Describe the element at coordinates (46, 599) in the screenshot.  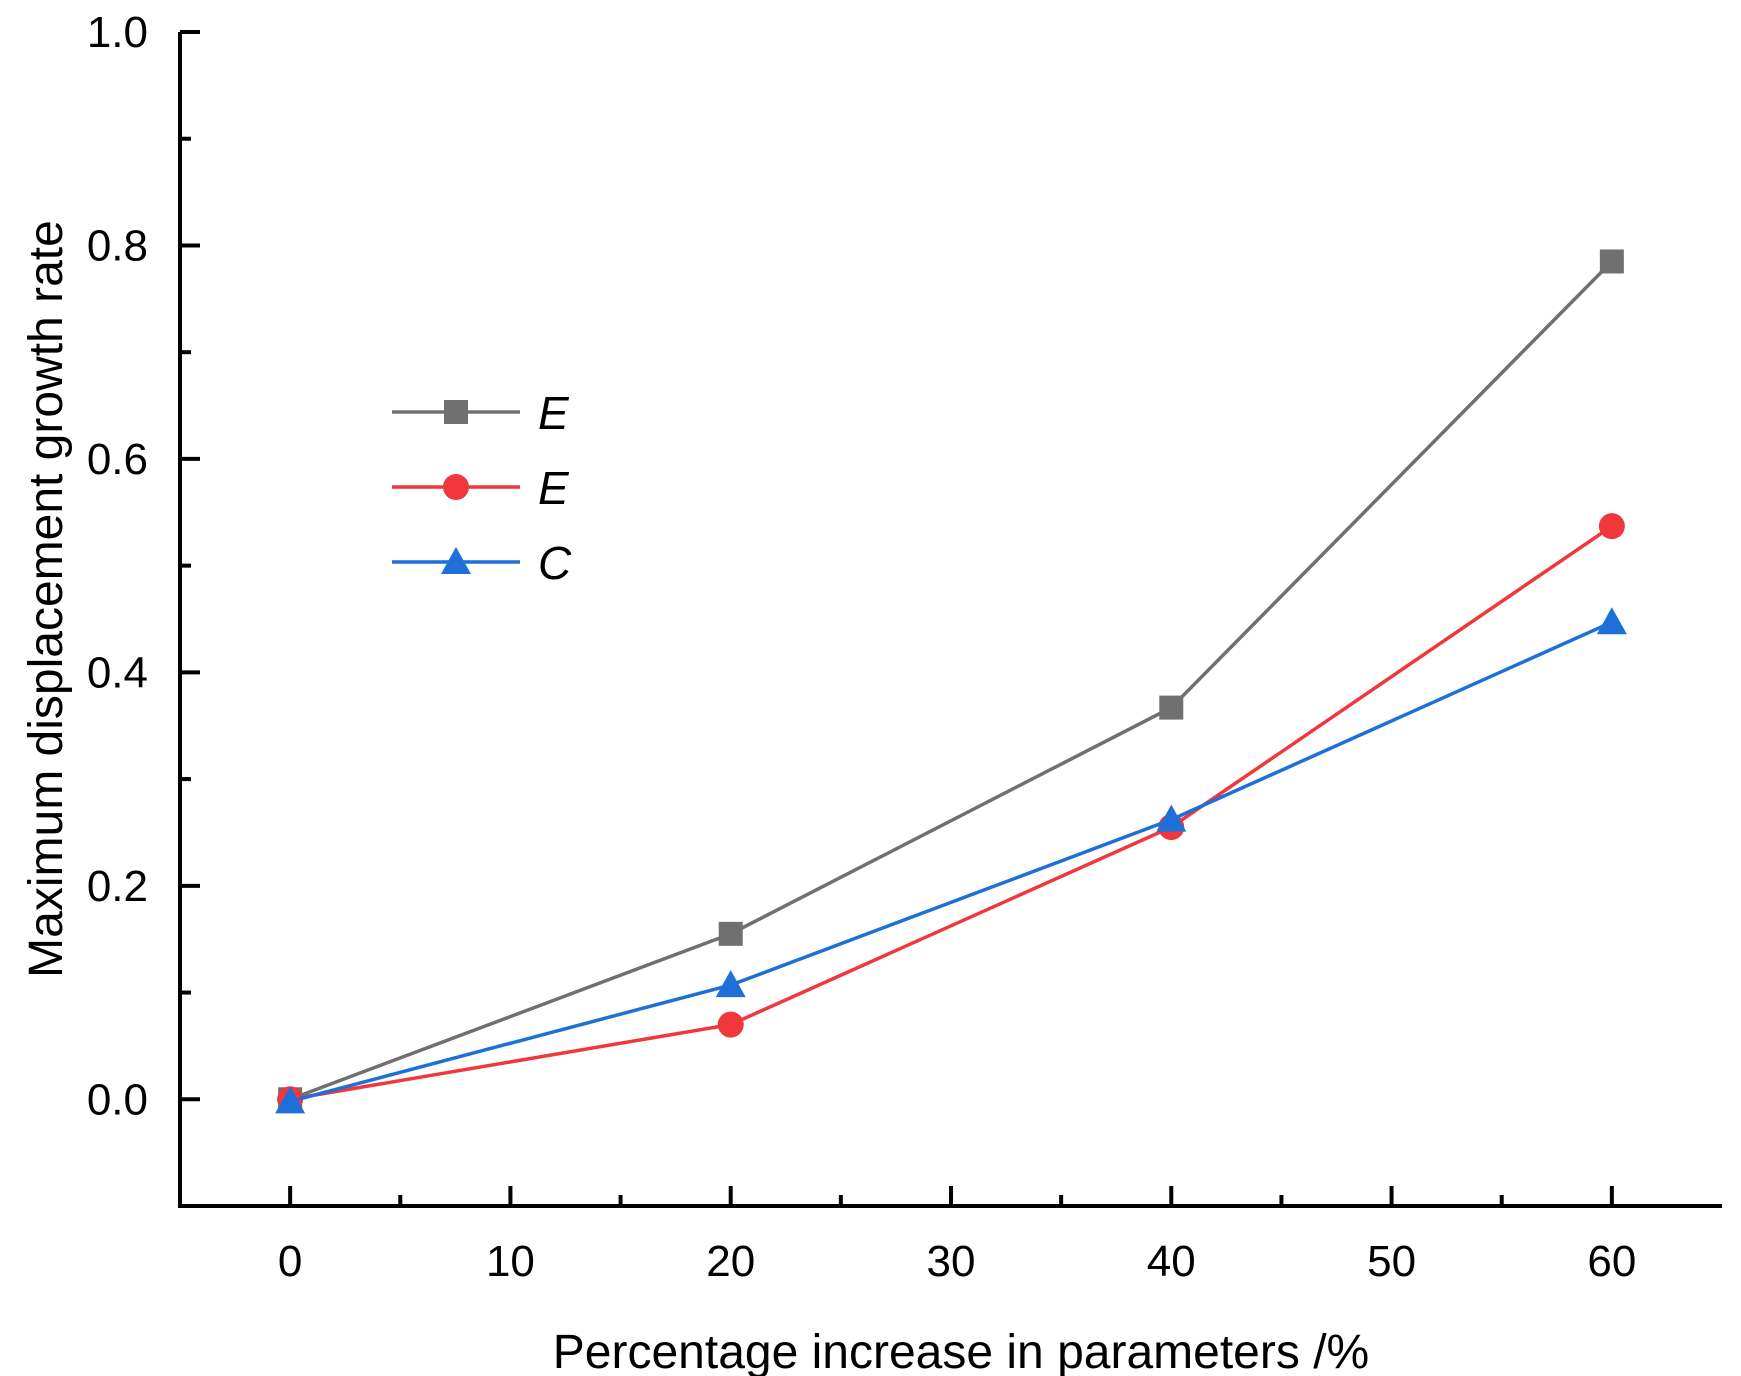
I see `y-axis-title: Maximum displacement growth rate` at that location.